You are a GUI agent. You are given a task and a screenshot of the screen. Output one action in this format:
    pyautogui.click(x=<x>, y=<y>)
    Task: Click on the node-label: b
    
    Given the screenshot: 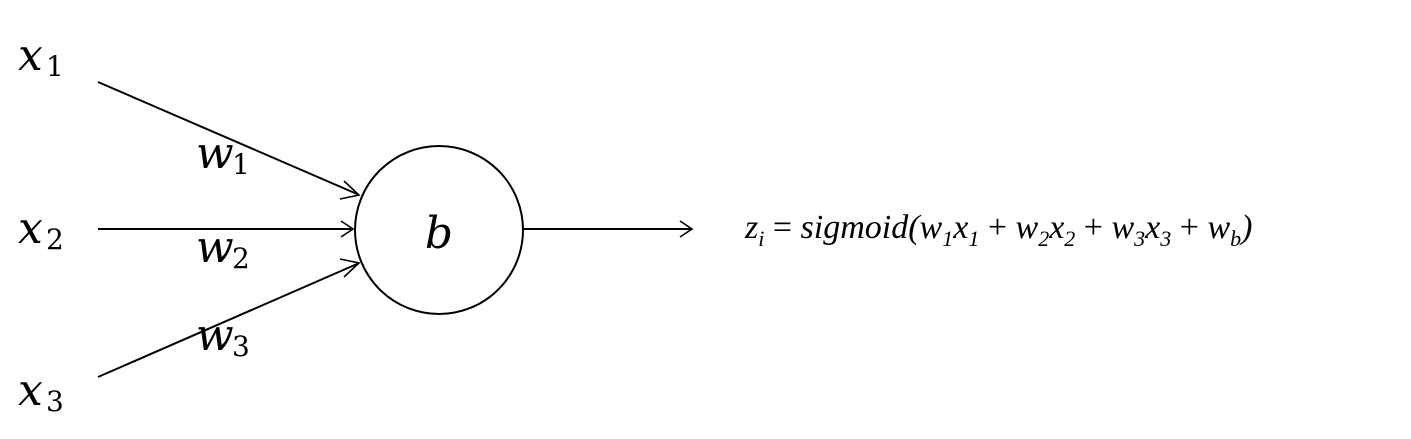 What is the action you would take?
    pyautogui.click(x=439, y=233)
    